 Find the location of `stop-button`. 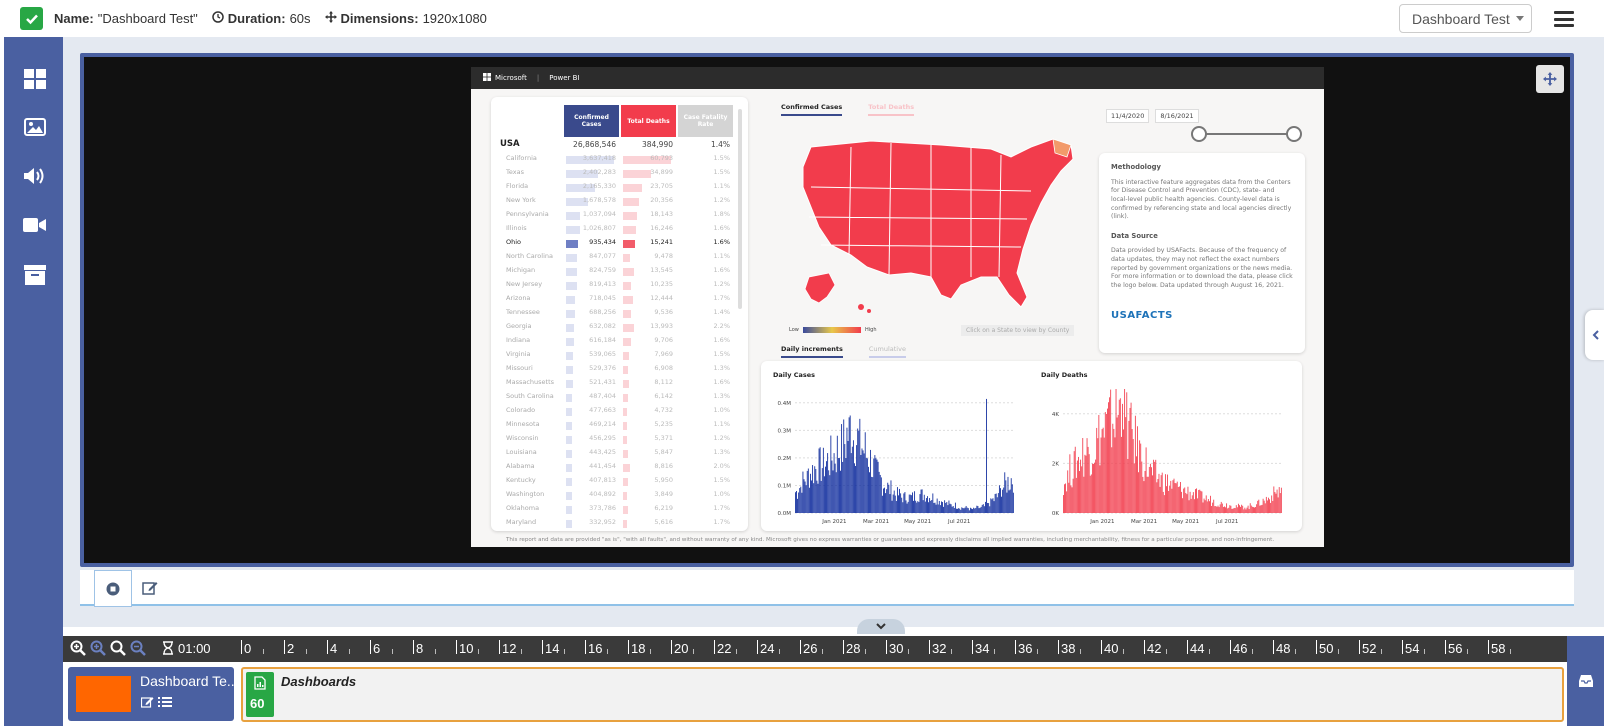

stop-button is located at coordinates (113, 588).